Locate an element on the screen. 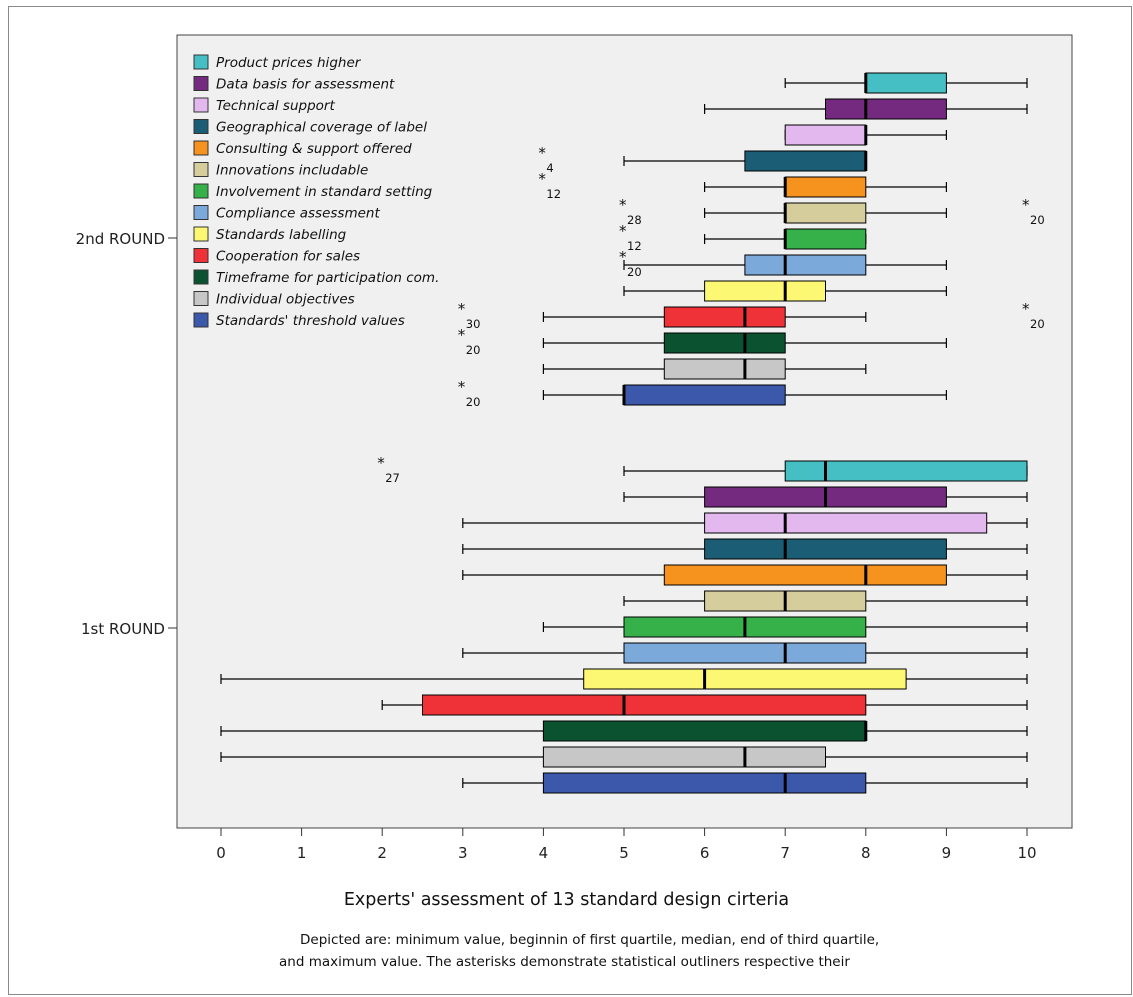 The width and height of the screenshot is (1133, 997). x-tick-label: 0 is located at coordinates (221, 853).